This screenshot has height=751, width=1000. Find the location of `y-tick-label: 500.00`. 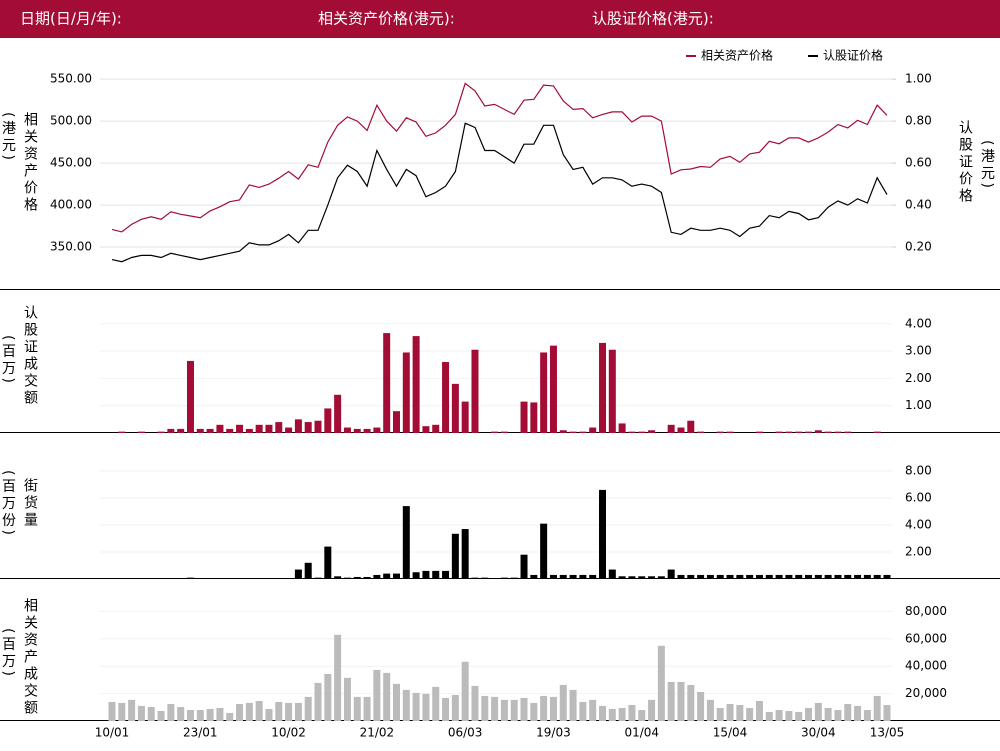

y-tick-label: 500.00 is located at coordinates (71, 121).